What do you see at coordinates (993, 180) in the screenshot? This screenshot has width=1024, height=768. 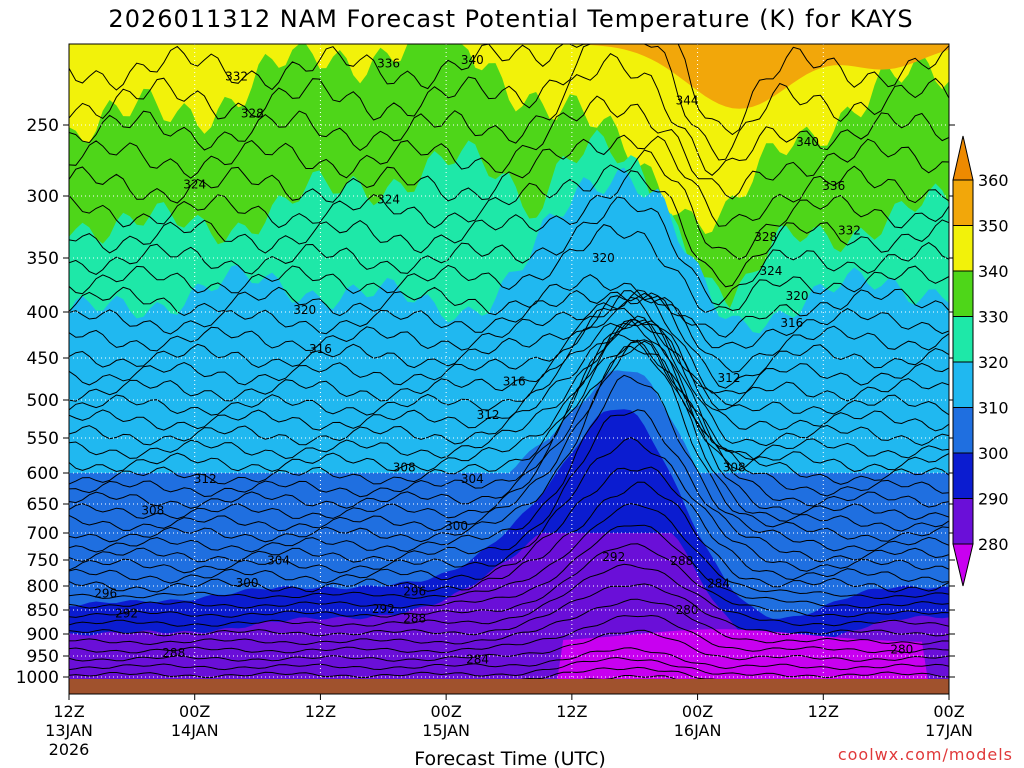 I see `colorbar-tick-label: 360` at bounding box center [993, 180].